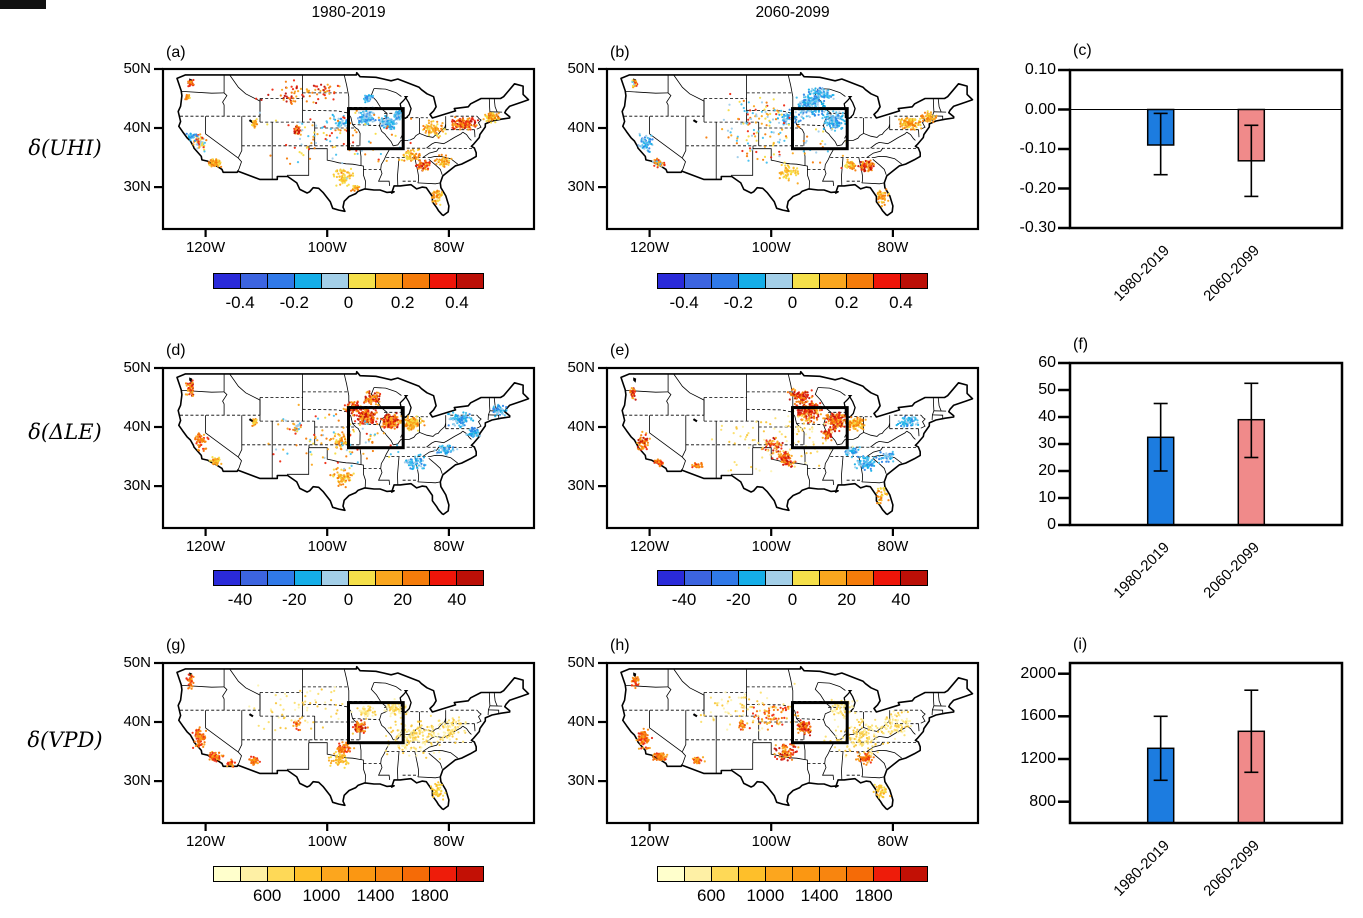 The image size is (1363, 918). I want to click on colorbar-tick-label: 0.2, so click(846, 302).